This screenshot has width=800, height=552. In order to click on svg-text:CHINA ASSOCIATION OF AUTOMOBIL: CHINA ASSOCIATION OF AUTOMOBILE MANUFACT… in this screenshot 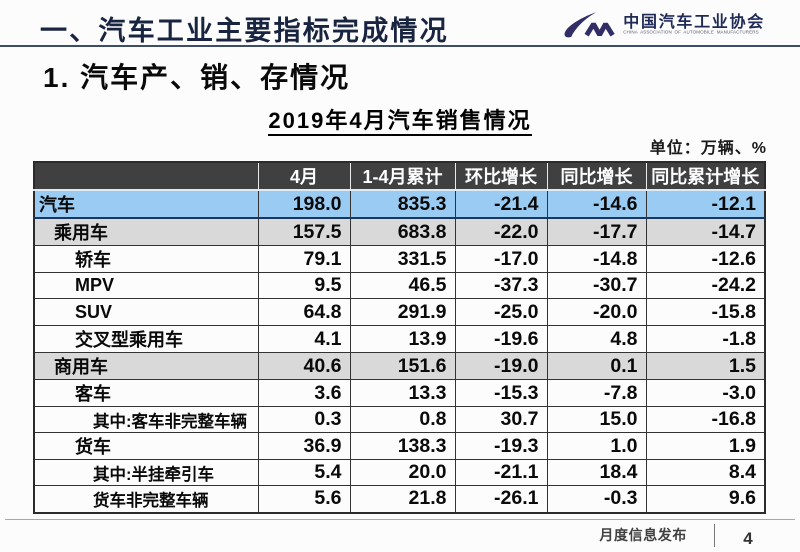, I will do `click(690, 31)`.